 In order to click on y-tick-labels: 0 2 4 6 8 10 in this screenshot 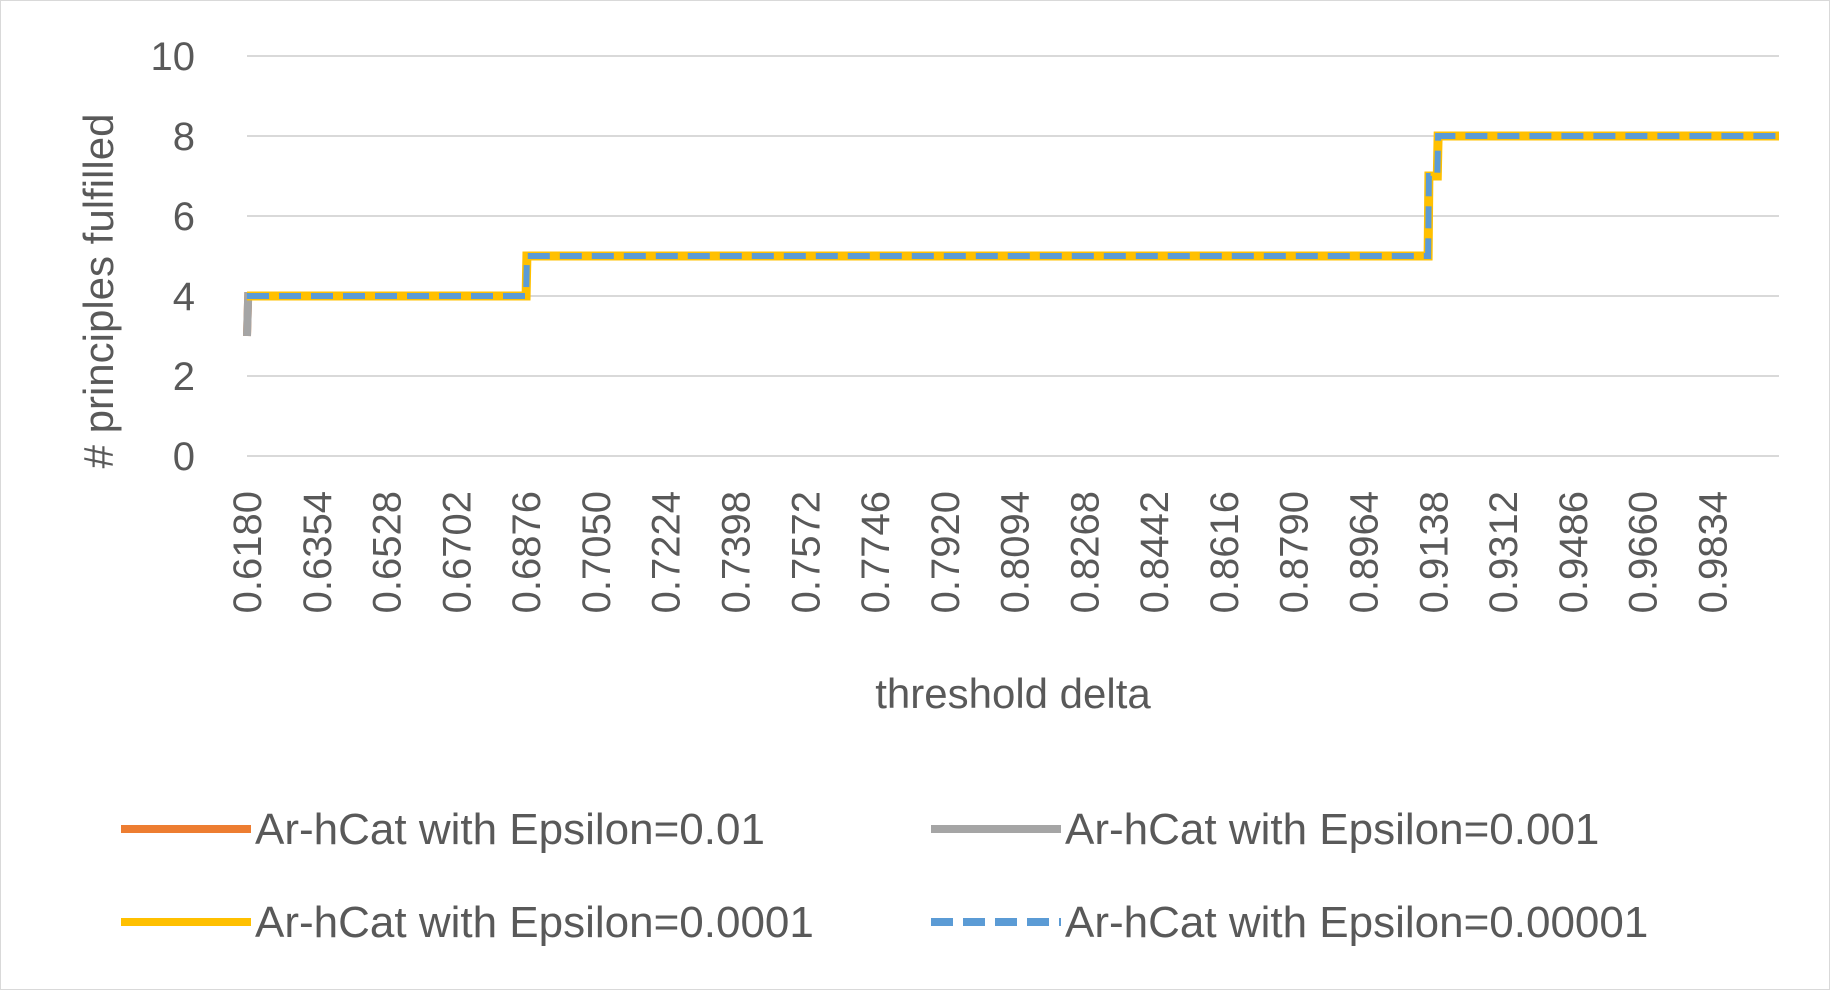, I will do `click(173, 257)`.